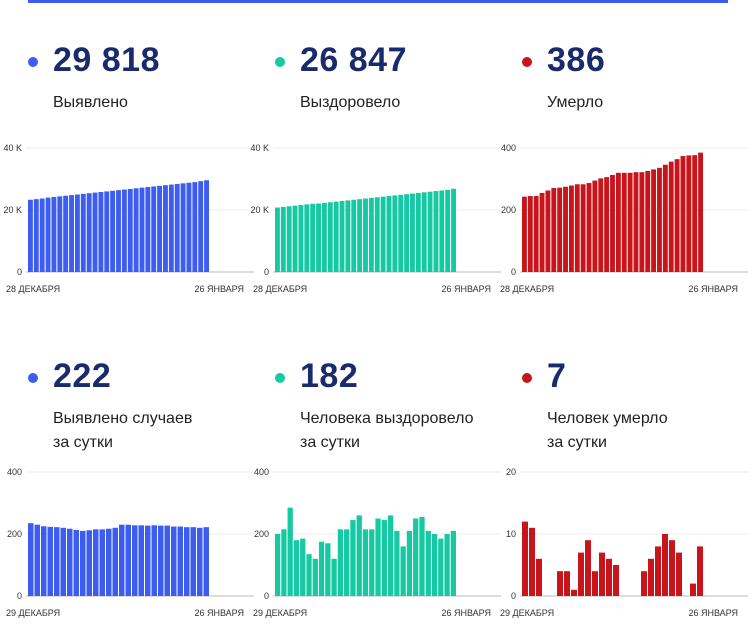  What do you see at coordinates (83, 442) in the screenshot?
I see `stat-label-line: за сутки` at bounding box center [83, 442].